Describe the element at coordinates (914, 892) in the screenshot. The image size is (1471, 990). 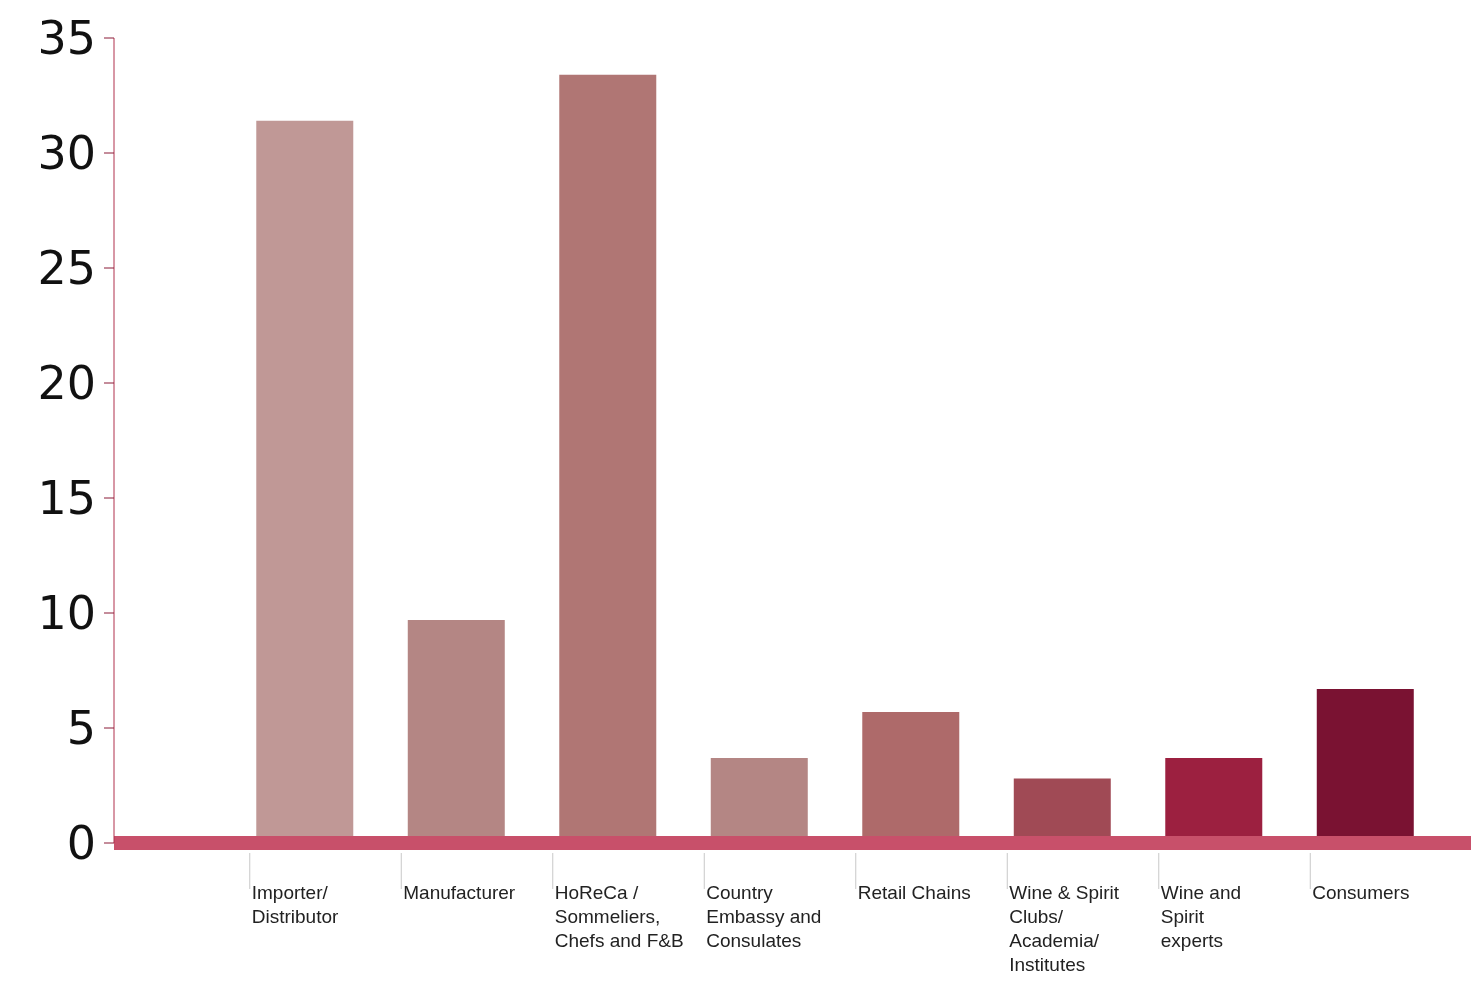
I see `x-tick-label: Retail Chains` at that location.